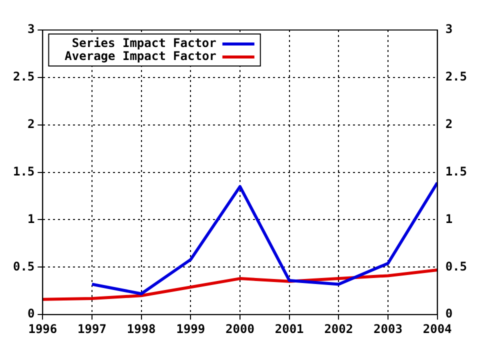  I want to click on x-tick-label: 1999, so click(191, 329).